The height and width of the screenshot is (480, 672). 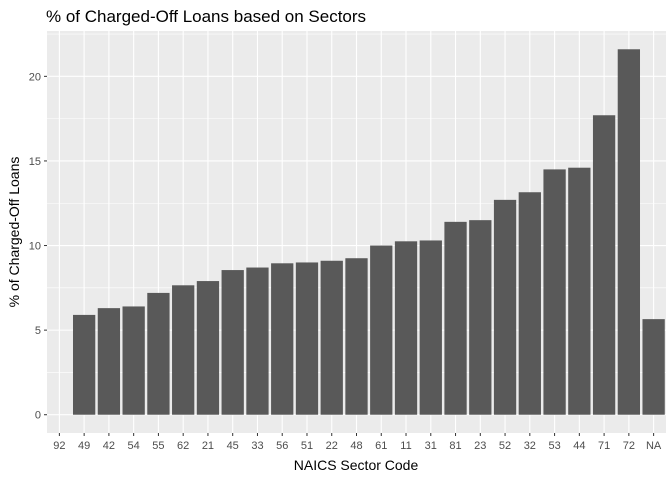 What do you see at coordinates (579, 446) in the screenshot?
I see `x-tick-label: 44` at bounding box center [579, 446].